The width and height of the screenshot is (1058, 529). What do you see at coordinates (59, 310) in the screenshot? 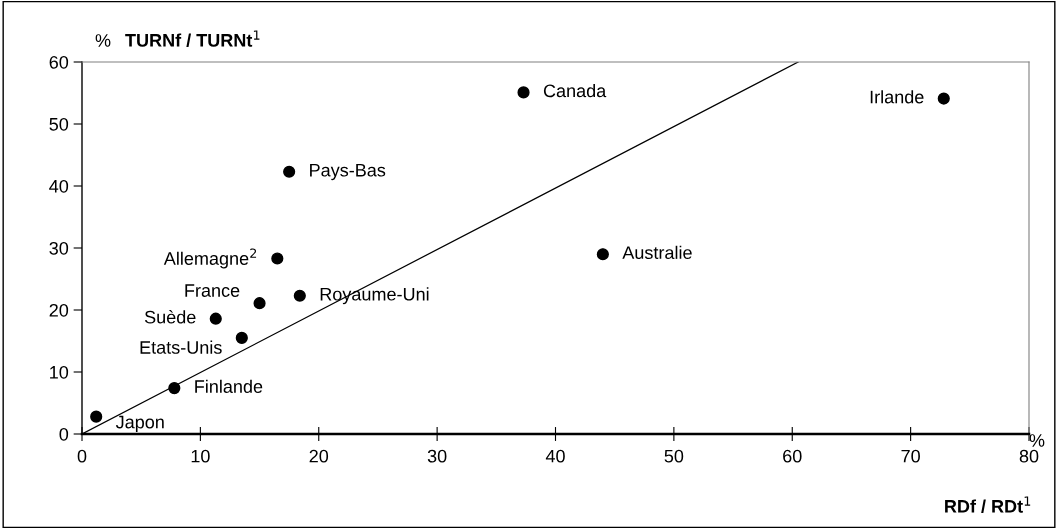
I see `y-tick-label: 20` at bounding box center [59, 310].